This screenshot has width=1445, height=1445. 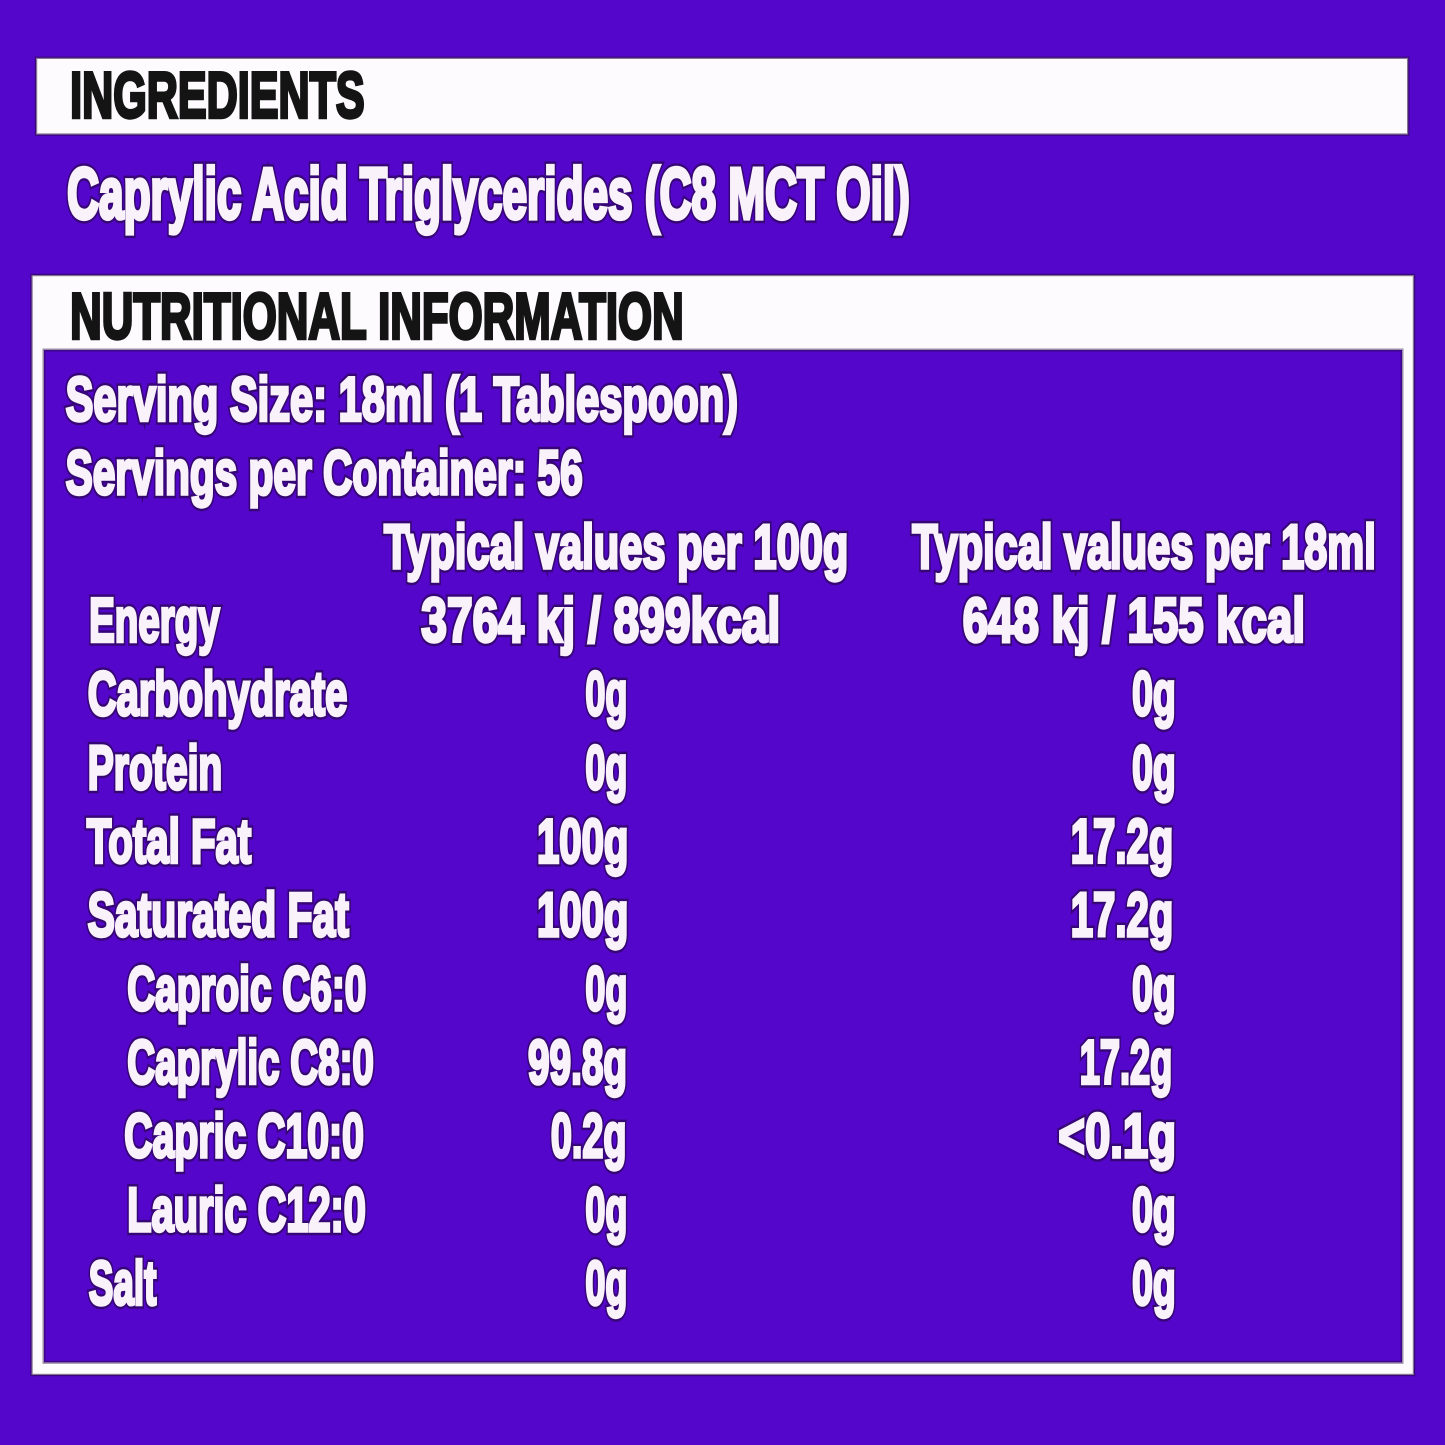 What do you see at coordinates (1117, 1136) in the screenshot?
I see `svg-text: <0.1g` at bounding box center [1117, 1136].